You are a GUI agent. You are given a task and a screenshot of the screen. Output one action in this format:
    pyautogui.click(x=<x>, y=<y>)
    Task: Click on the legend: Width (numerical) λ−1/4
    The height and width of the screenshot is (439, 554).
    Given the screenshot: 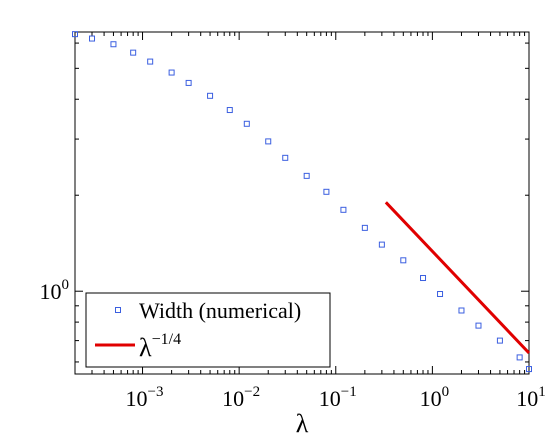 What is the action you would take?
    pyautogui.click(x=208, y=330)
    